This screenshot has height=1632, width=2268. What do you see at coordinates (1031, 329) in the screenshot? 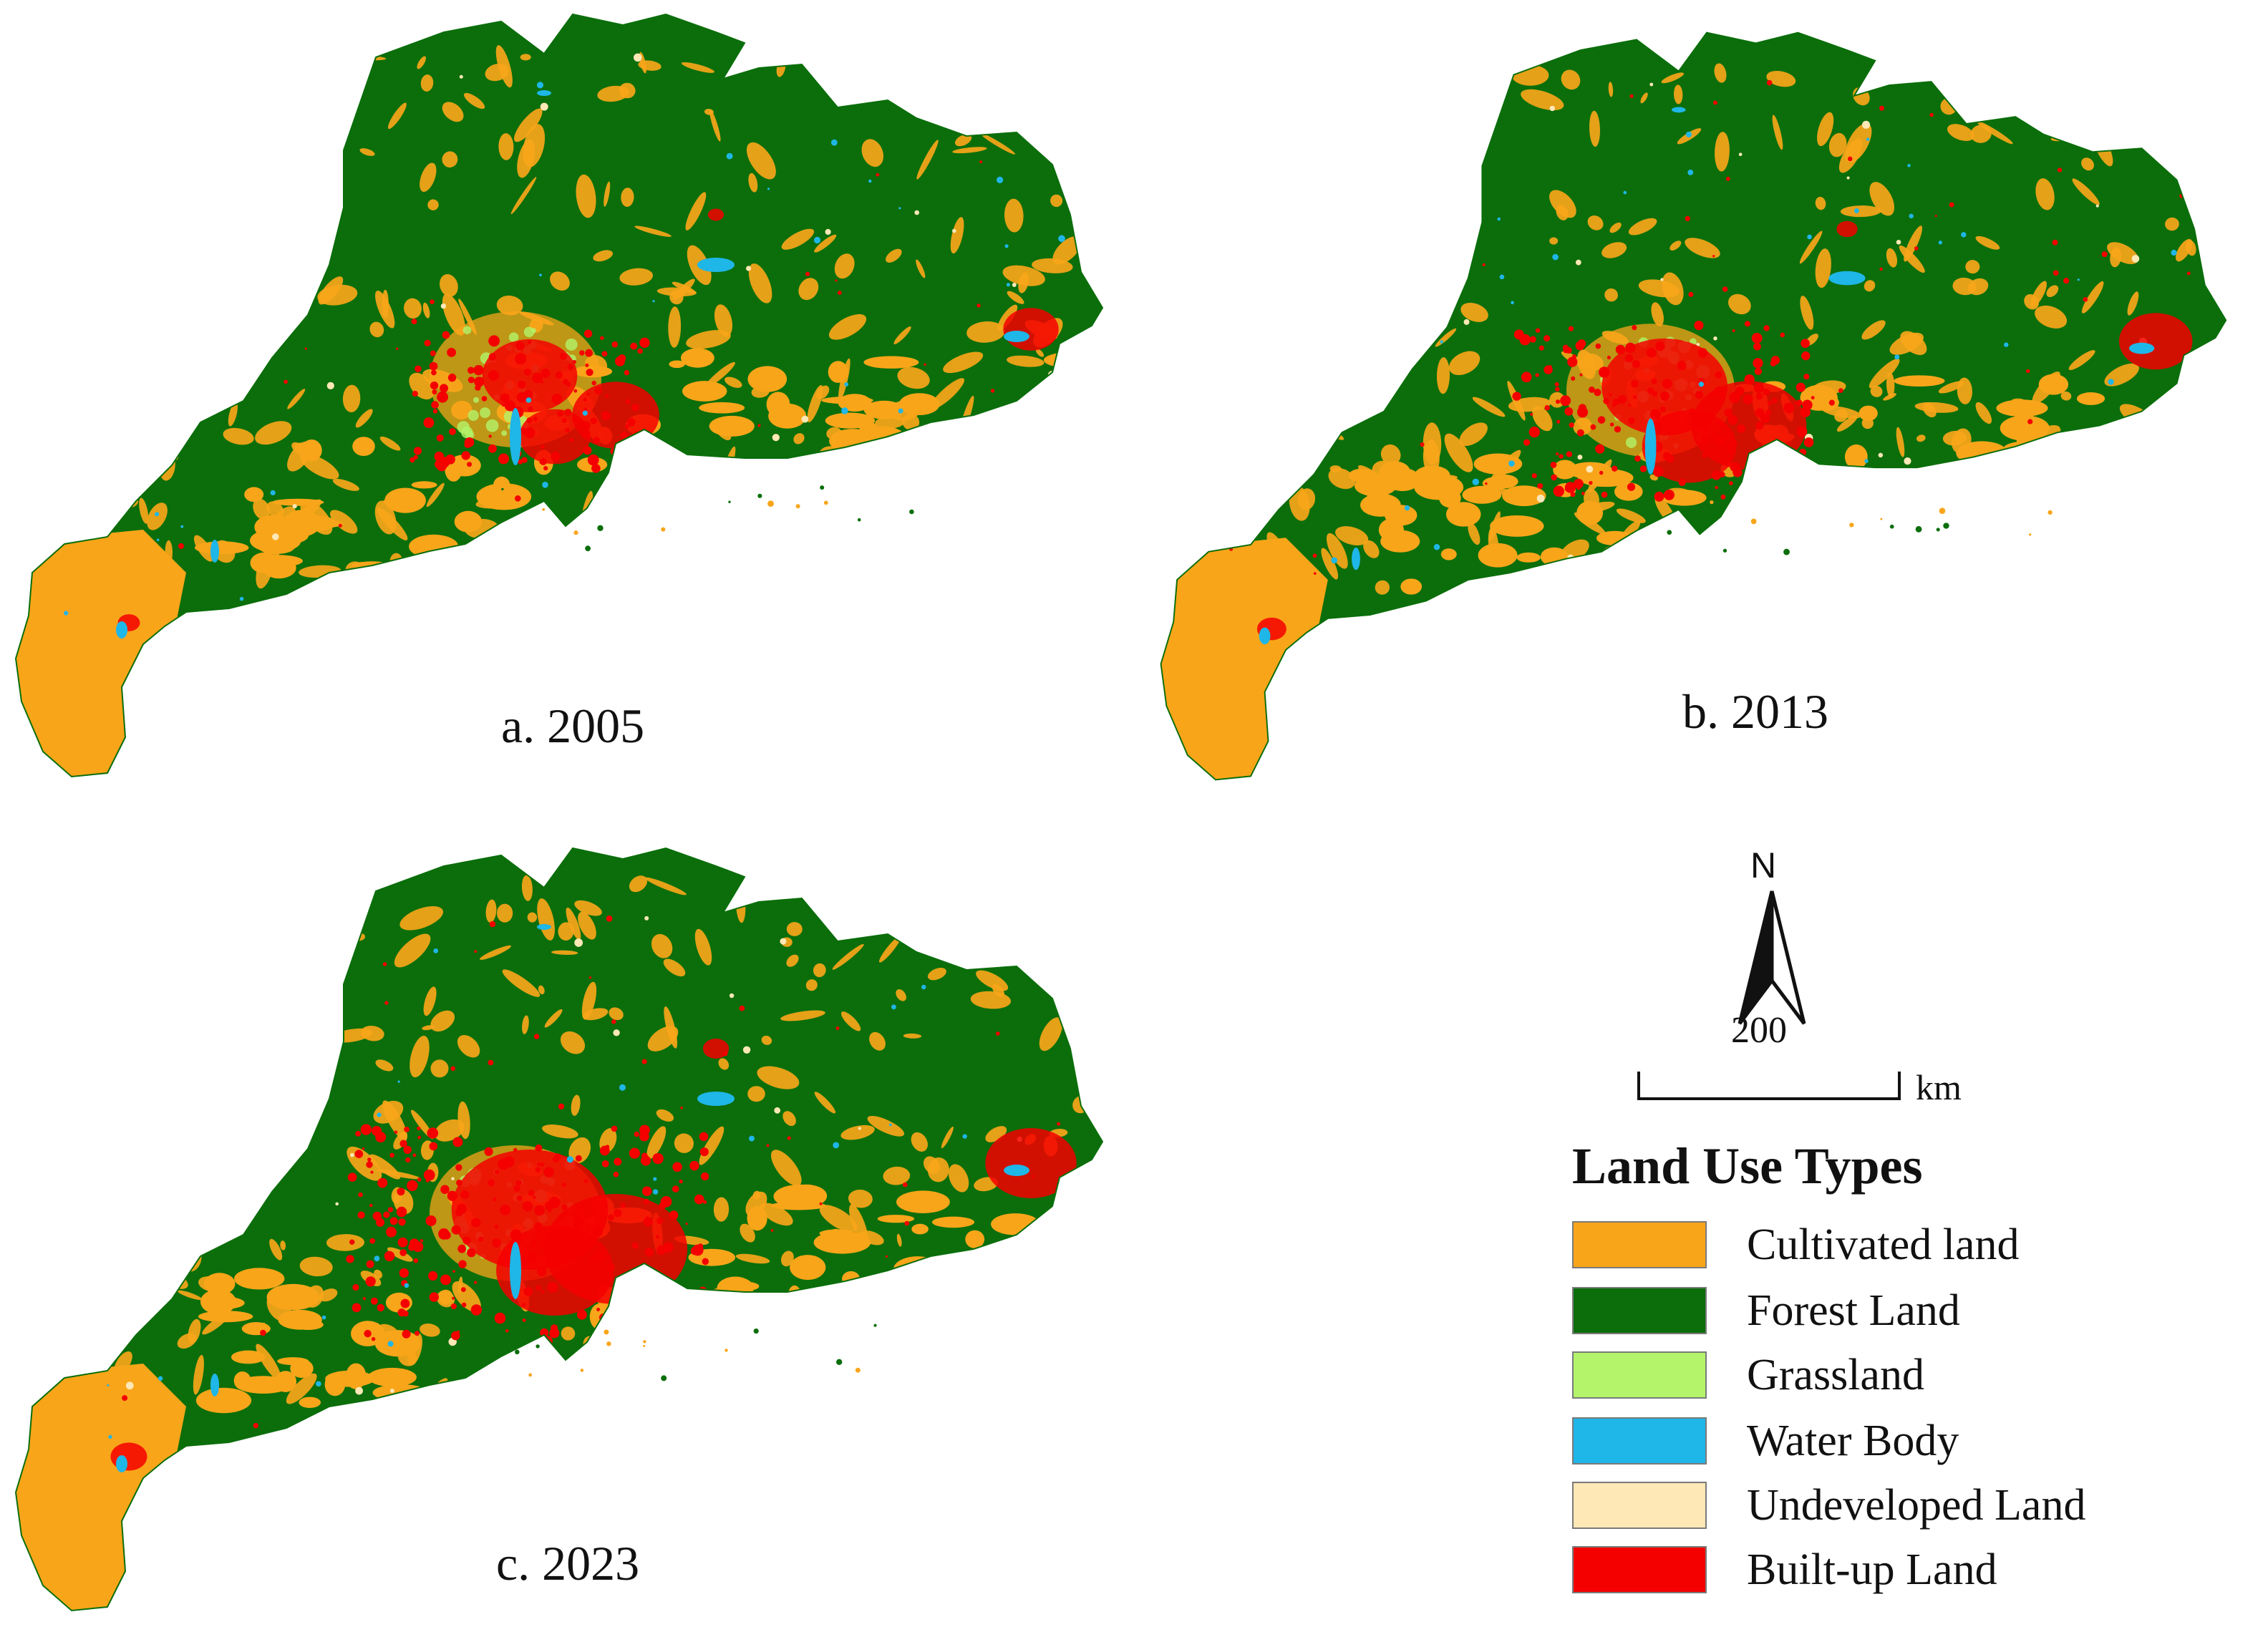
I see `built-up-area` at bounding box center [1031, 329].